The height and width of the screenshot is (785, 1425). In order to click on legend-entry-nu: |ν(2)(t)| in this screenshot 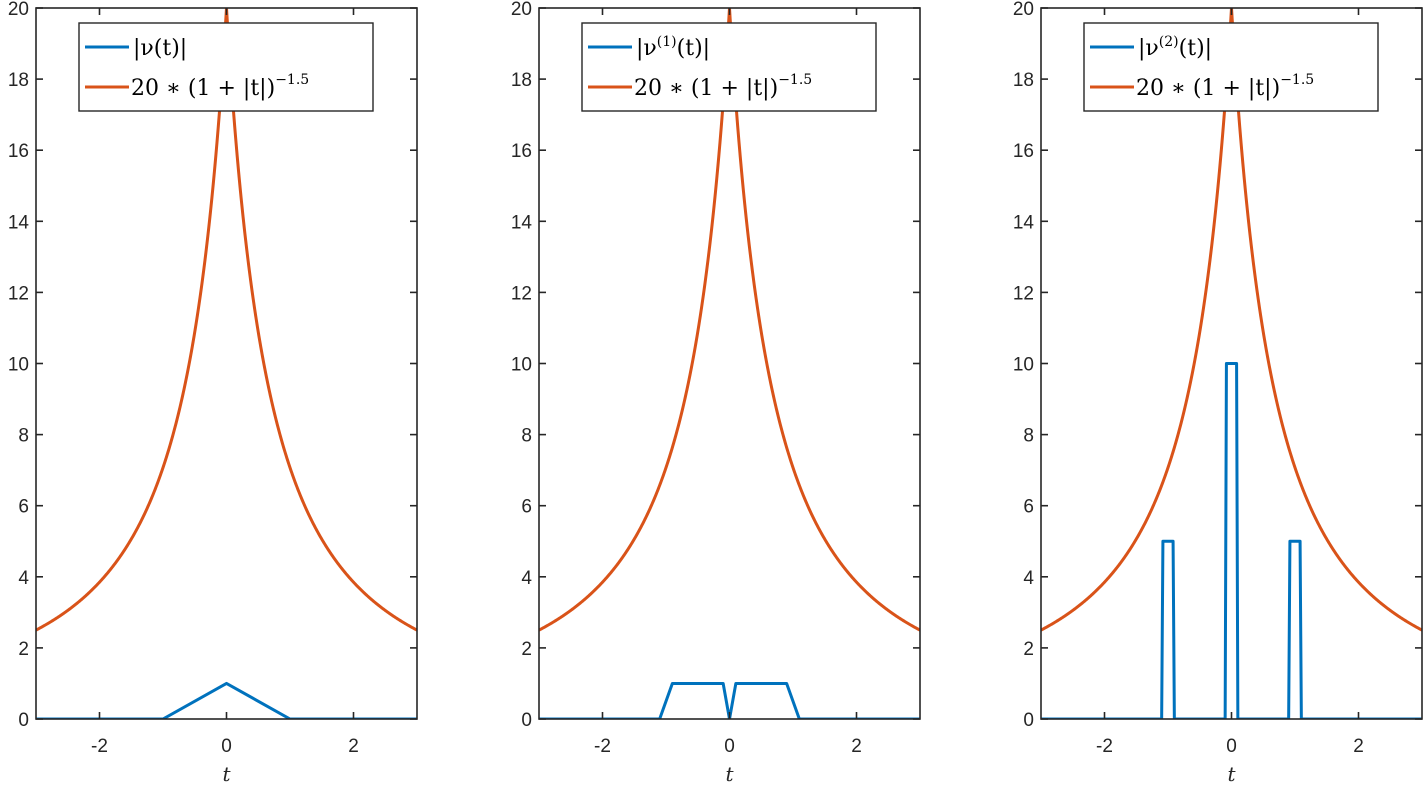, I will do `click(1175, 47)`.